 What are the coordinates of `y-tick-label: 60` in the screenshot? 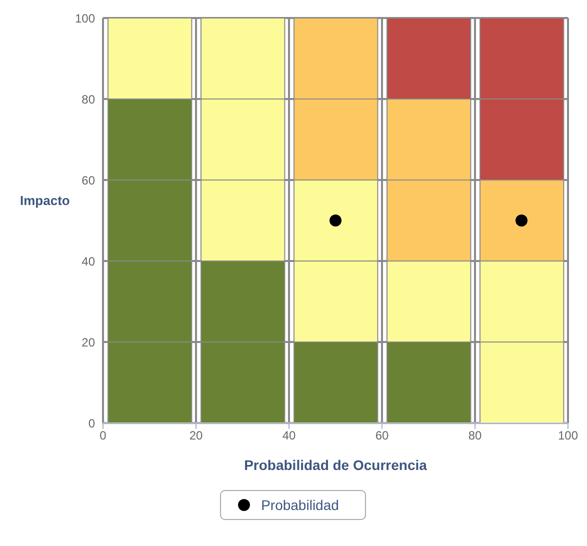 It's located at (89, 180).